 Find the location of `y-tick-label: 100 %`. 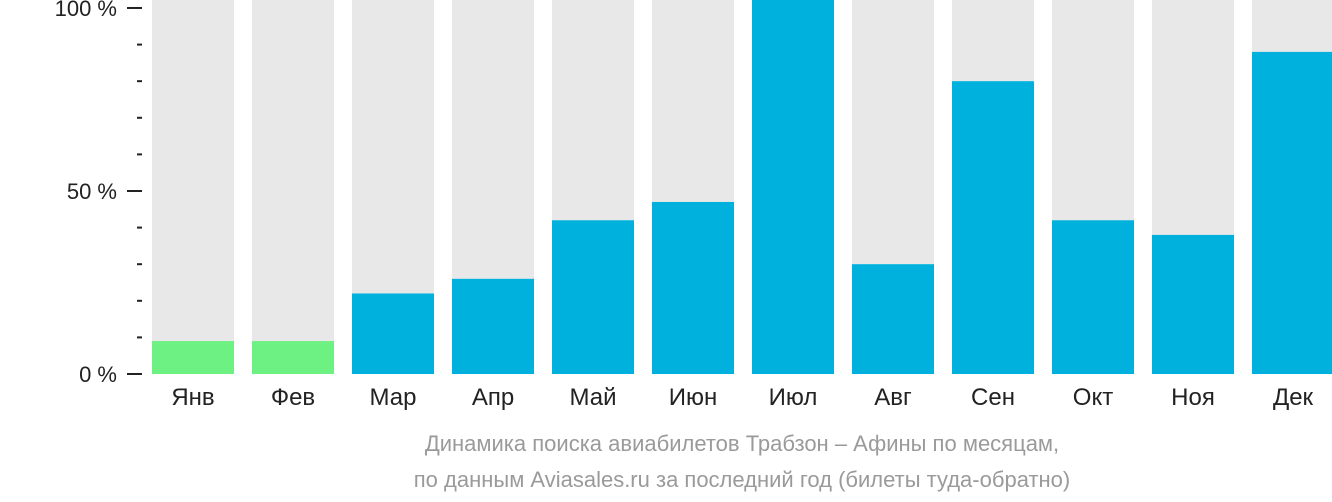

y-tick-label: 100 % is located at coordinates (86, 10).